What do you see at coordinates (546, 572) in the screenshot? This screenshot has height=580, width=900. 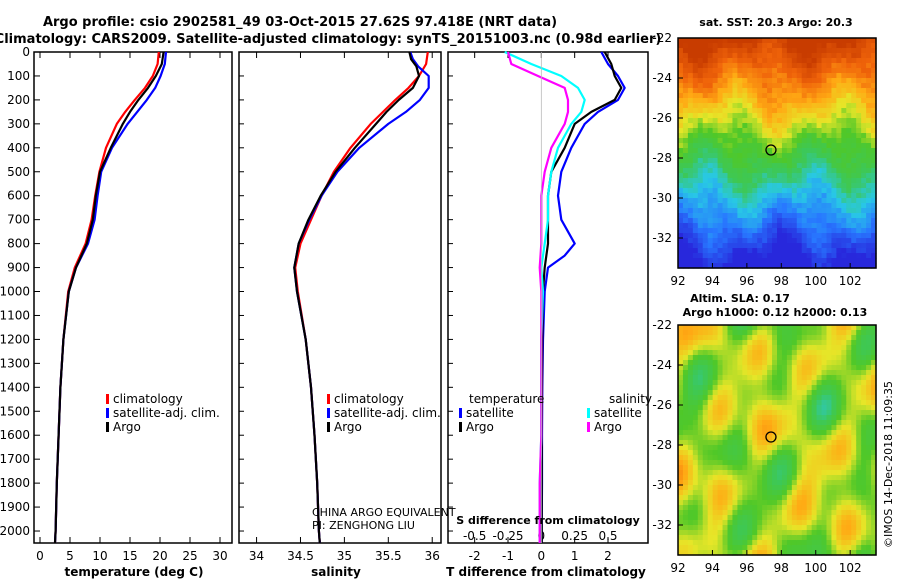 I see `t-difference-xlabel: T difference from climatology` at bounding box center [546, 572].